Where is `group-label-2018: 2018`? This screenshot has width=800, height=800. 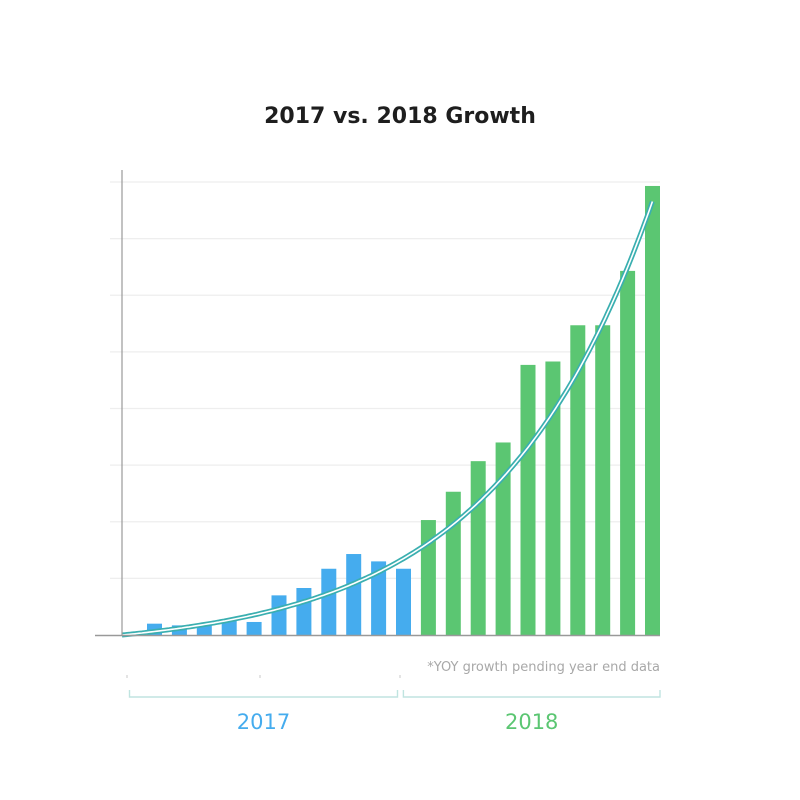 group-label-2018: 2018 is located at coordinates (531, 722).